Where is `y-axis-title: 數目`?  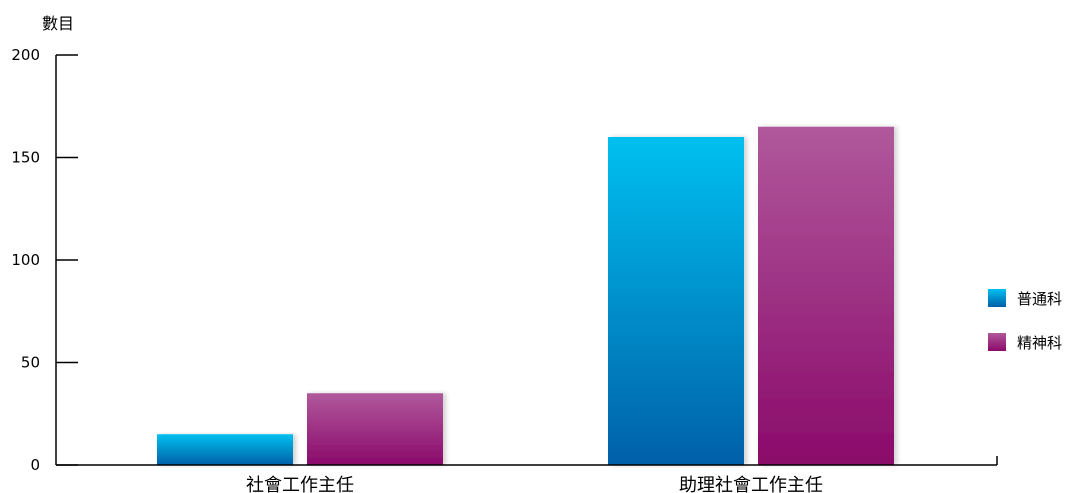 y-axis-title: 數目 is located at coordinates (58, 23).